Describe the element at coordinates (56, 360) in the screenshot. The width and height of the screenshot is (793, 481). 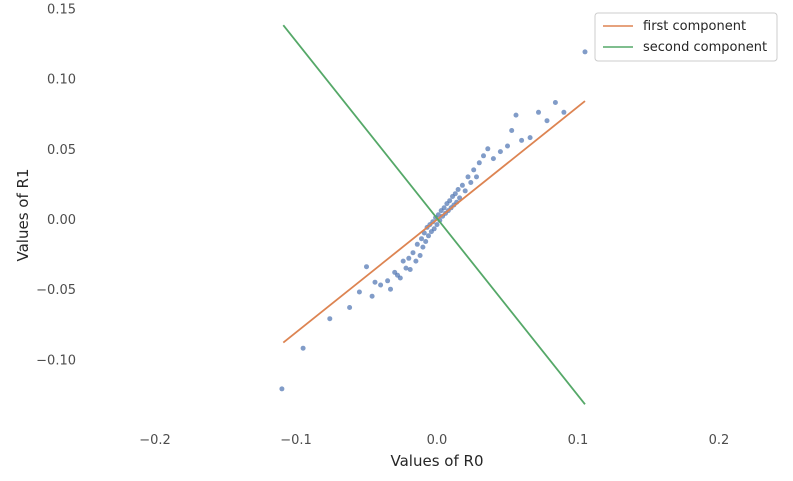
I see `y-tick-label: −0.10` at that location.